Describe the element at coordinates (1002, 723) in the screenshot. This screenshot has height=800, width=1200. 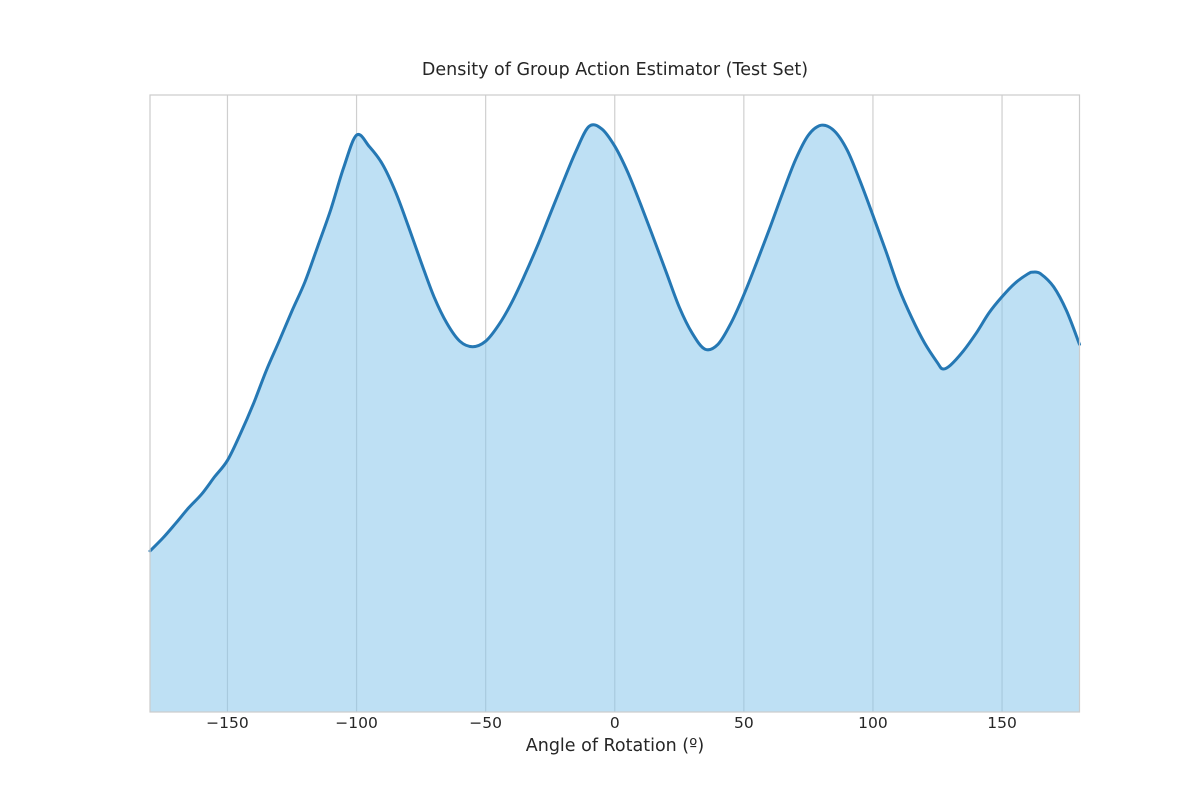
I see `x-tick-label-150: 150` at that location.